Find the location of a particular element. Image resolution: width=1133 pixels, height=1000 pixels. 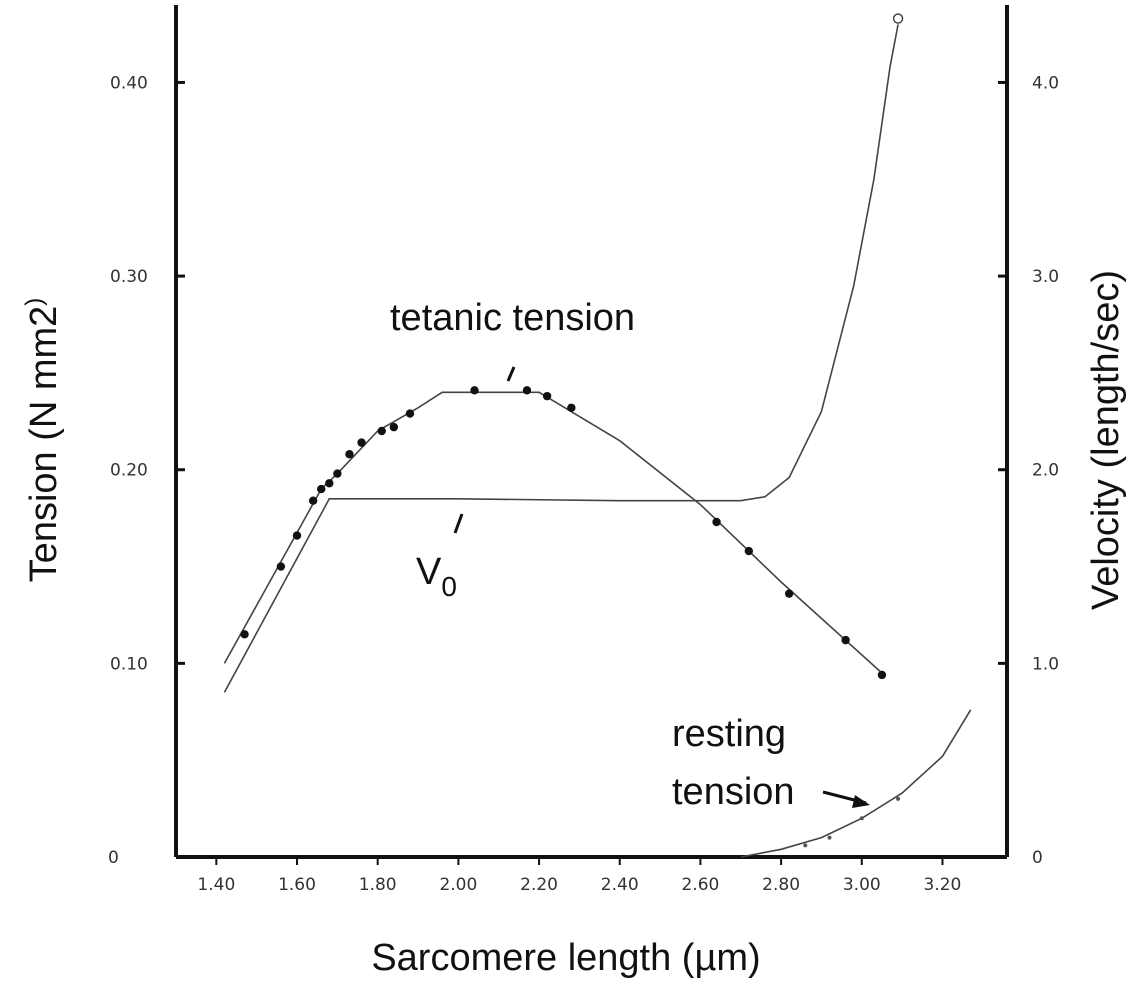

y-axis-left-title: Tension (N mm2) is located at coordinates (43, 440).